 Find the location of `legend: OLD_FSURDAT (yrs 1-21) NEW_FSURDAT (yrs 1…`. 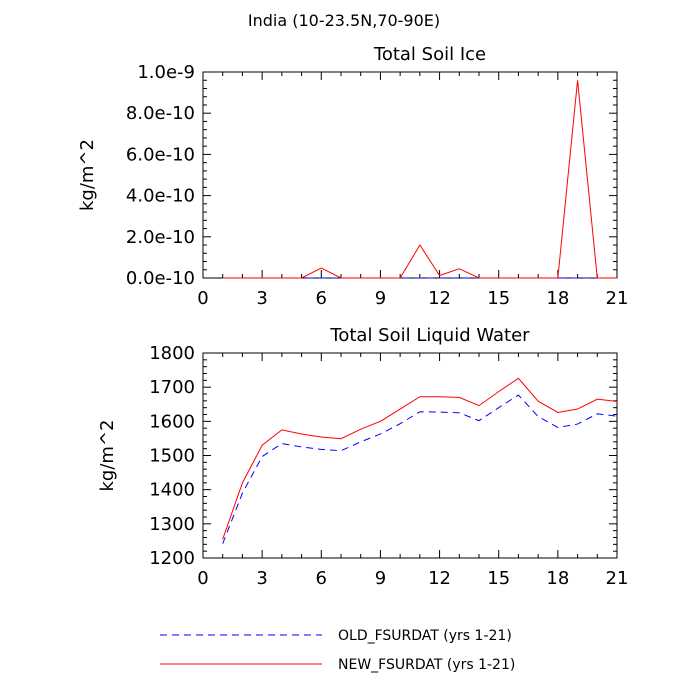

legend: OLD_FSURDAT (yrs 1-21) NEW_FSURDAT (yrs 1… is located at coordinates (337, 650).